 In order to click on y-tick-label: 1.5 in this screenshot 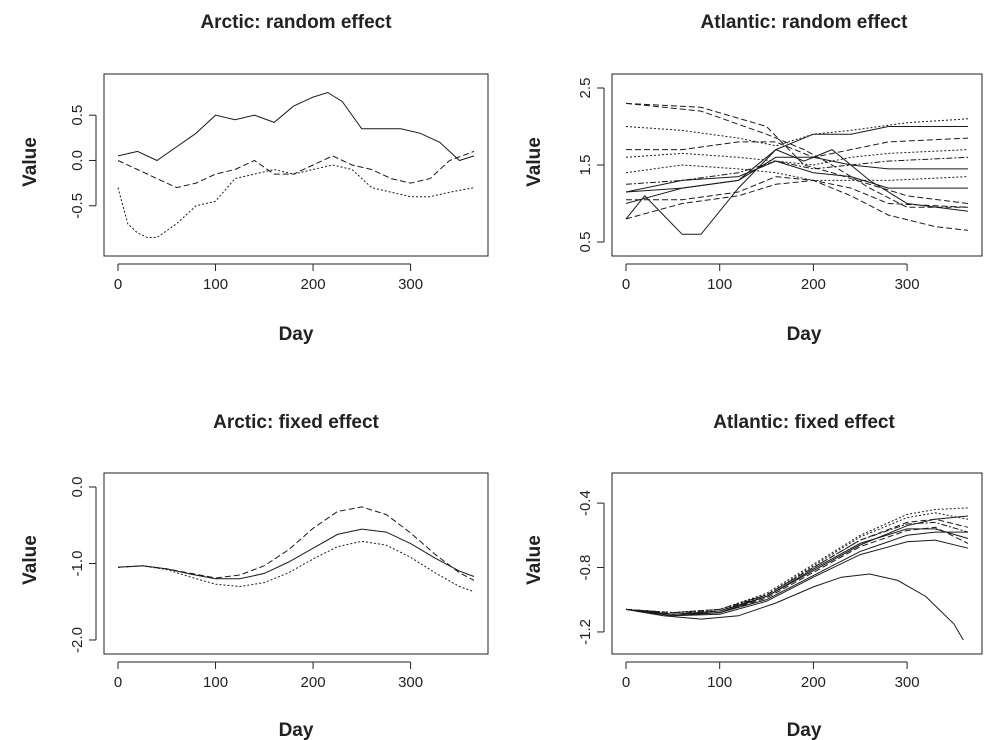, I will do `click(585, 165)`.